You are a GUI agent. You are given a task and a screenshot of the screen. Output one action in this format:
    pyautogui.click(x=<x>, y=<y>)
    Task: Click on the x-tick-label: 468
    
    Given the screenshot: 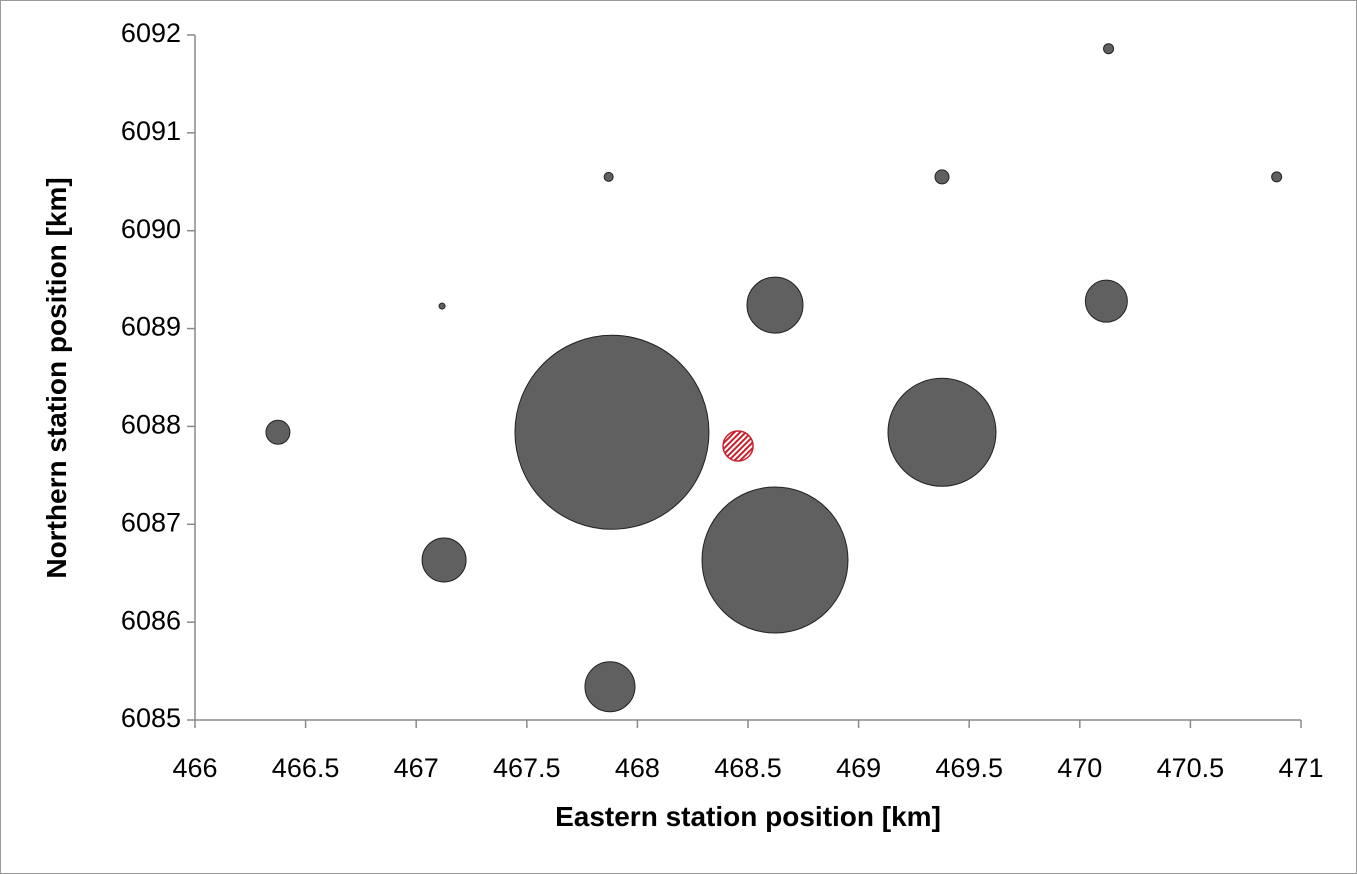 What is the action you would take?
    pyautogui.click(x=637, y=768)
    